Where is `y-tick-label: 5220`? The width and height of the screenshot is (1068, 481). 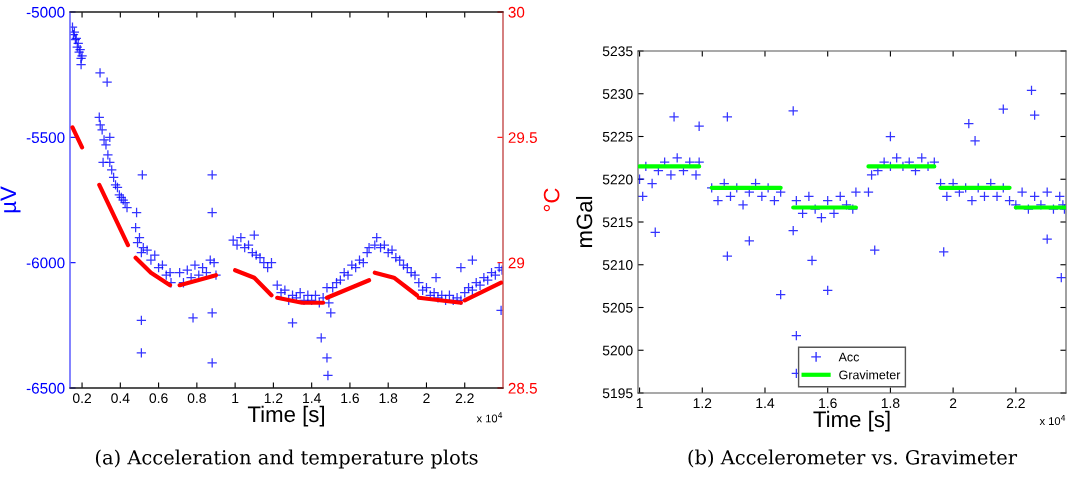 y-tick-label: 5220 is located at coordinates (617, 179).